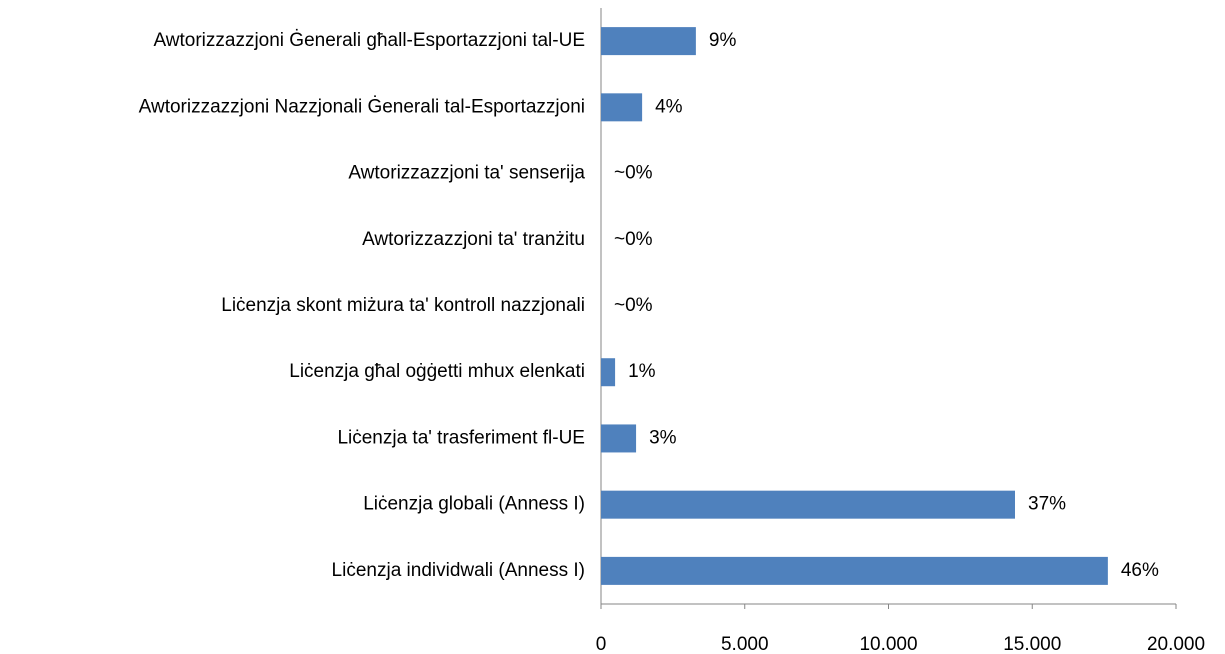 The width and height of the screenshot is (1225, 654). Describe the element at coordinates (1140, 570) in the screenshot. I see `value-label: 46%` at that location.